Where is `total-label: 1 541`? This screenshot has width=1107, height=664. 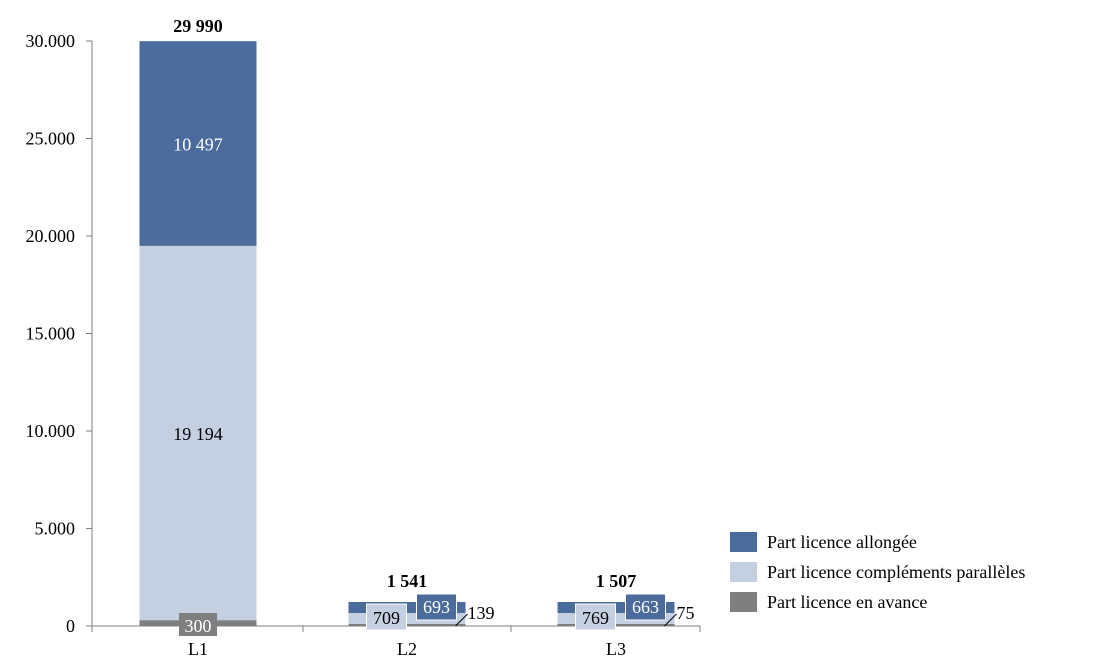 total-label: 1 541 is located at coordinates (407, 581).